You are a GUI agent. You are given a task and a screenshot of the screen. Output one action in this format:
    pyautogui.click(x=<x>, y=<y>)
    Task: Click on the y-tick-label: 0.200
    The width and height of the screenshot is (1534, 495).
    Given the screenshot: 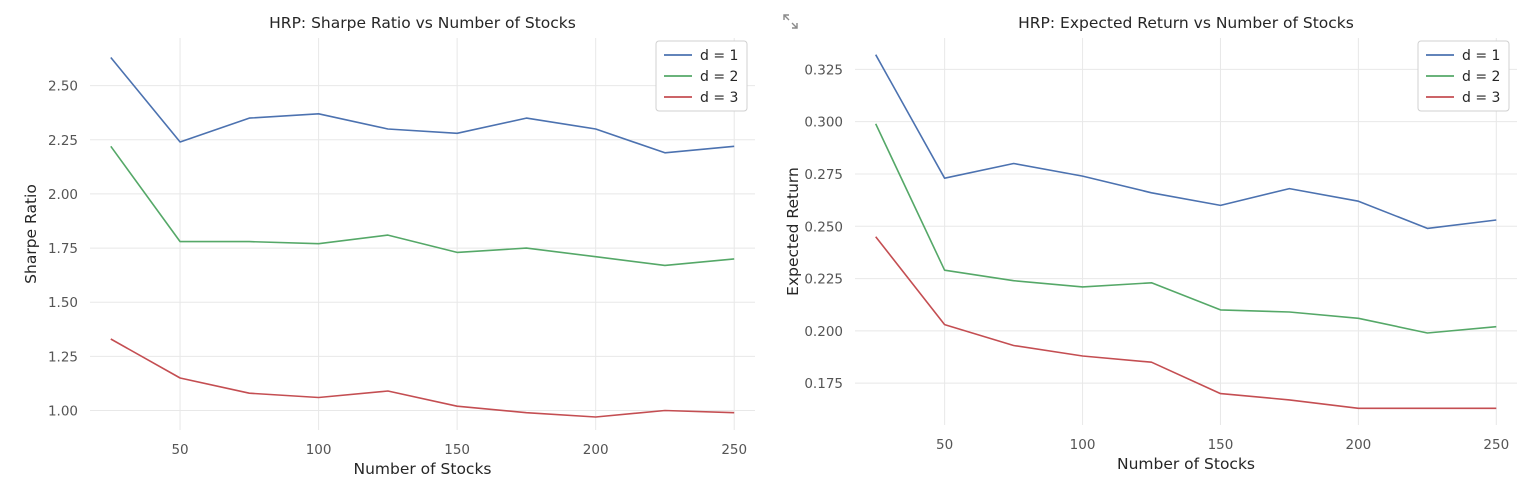 What is the action you would take?
    pyautogui.click(x=823, y=332)
    